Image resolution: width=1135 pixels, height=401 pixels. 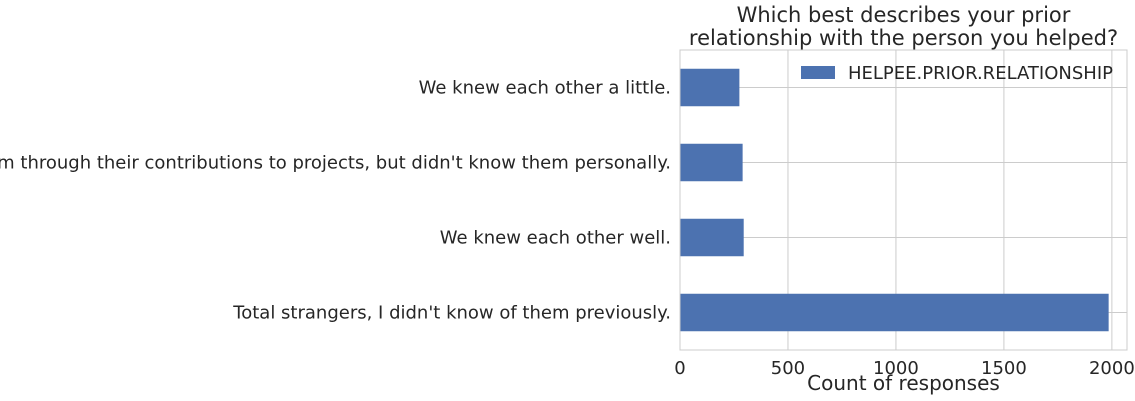 I want to click on legend: HELPEE.PRIOR.RELATIONSHIP, so click(x=957, y=73).